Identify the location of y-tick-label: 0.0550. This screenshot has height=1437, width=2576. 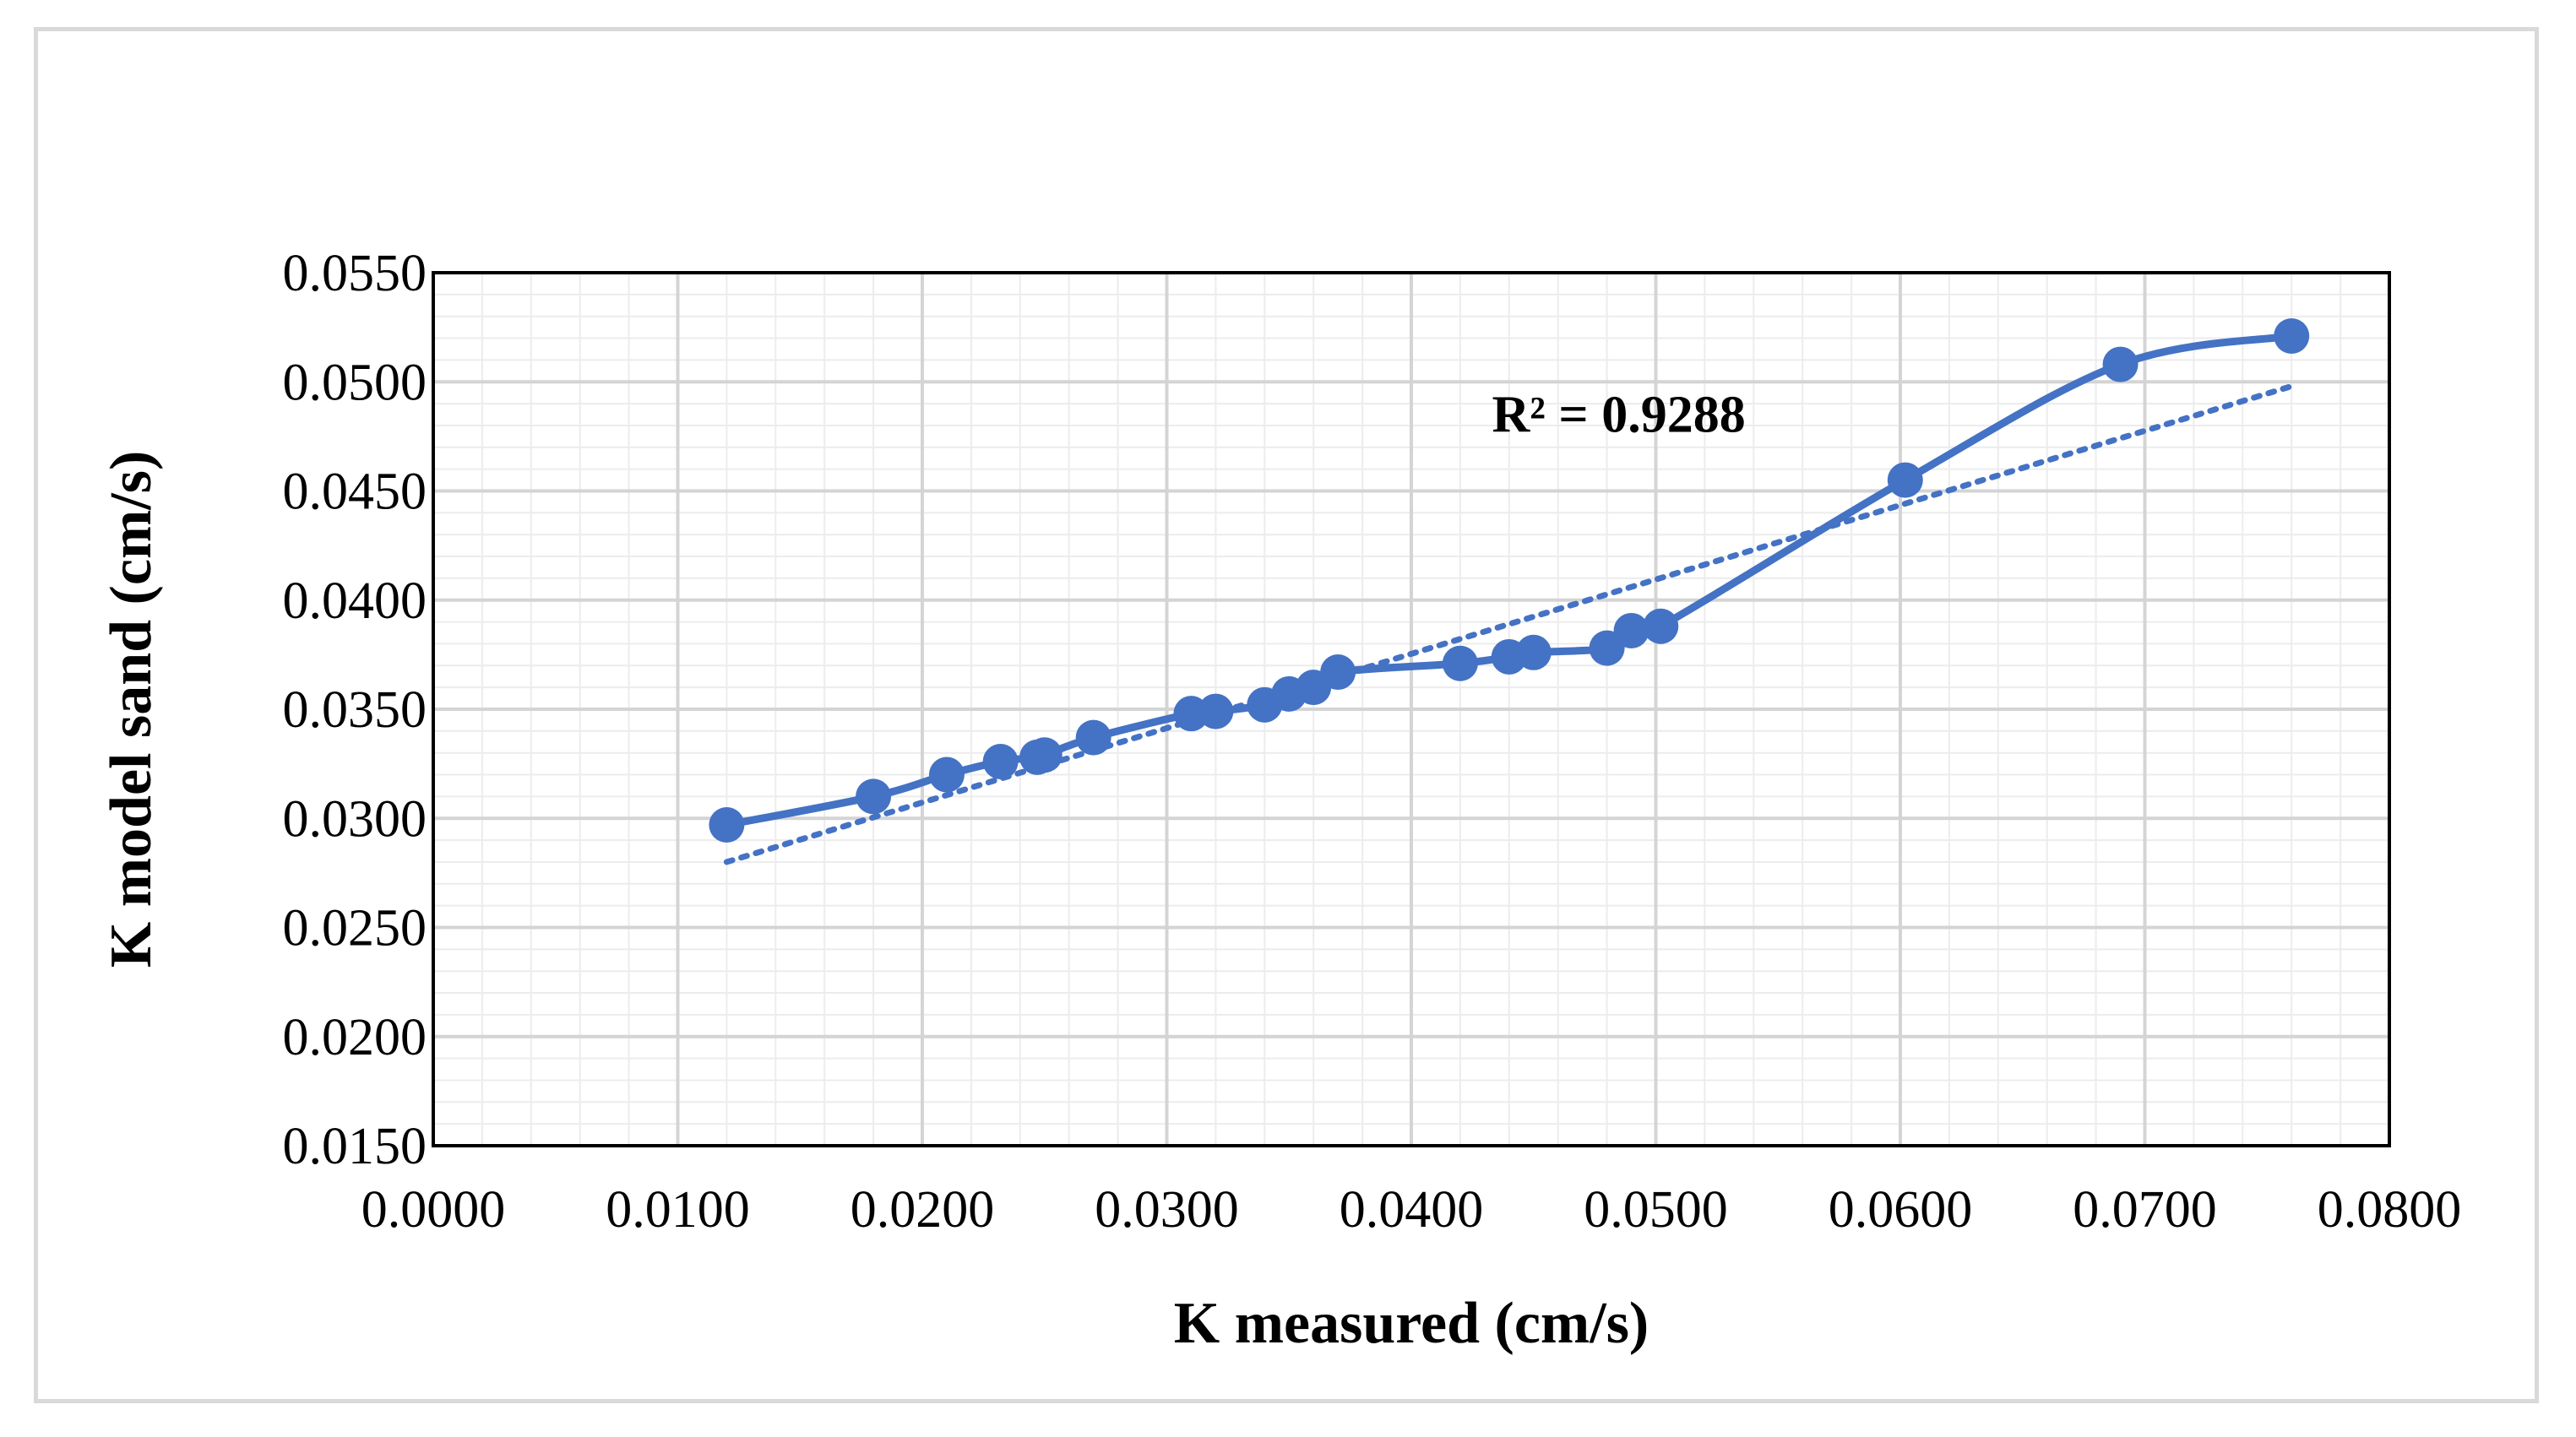
(355, 273).